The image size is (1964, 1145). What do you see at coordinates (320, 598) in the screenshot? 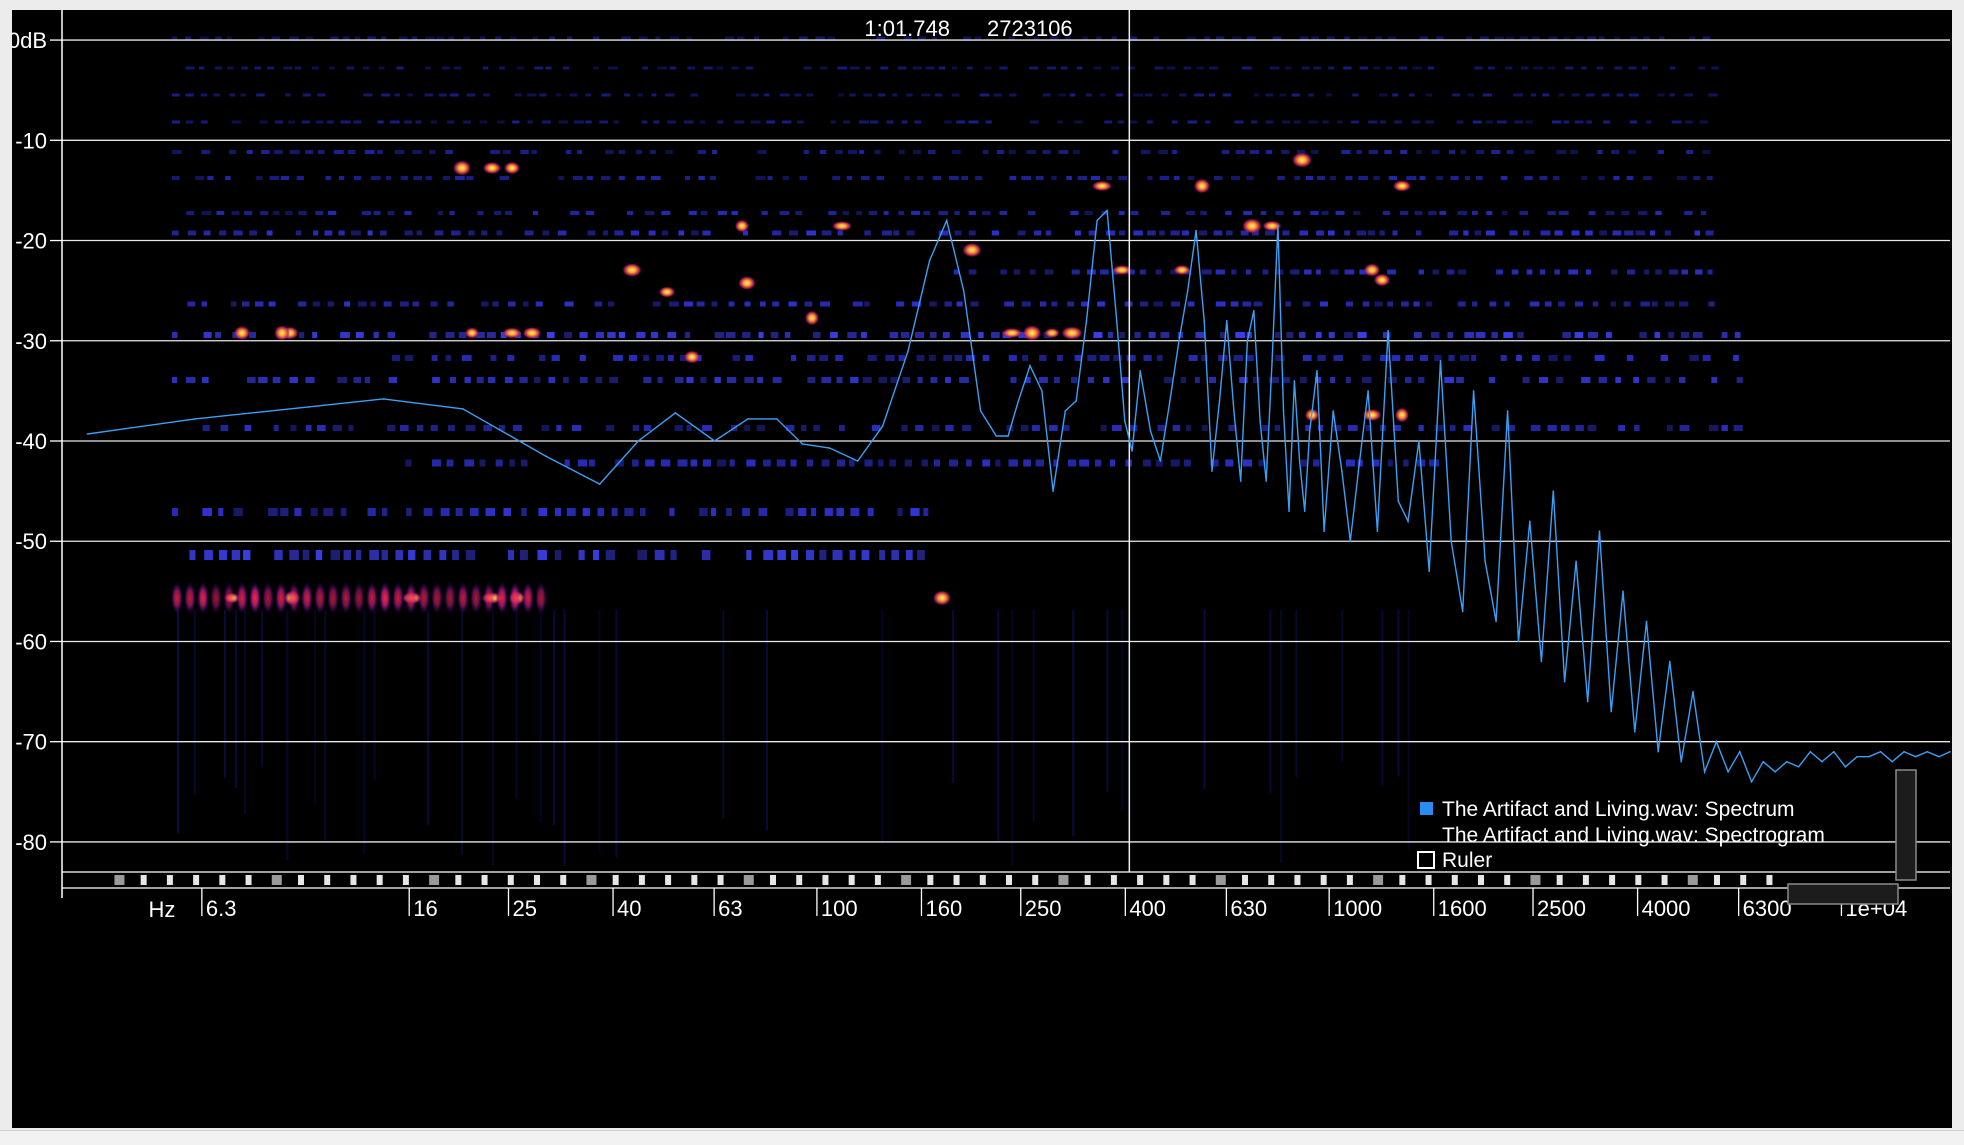
I see `spectrogram-band-cell` at bounding box center [320, 598].